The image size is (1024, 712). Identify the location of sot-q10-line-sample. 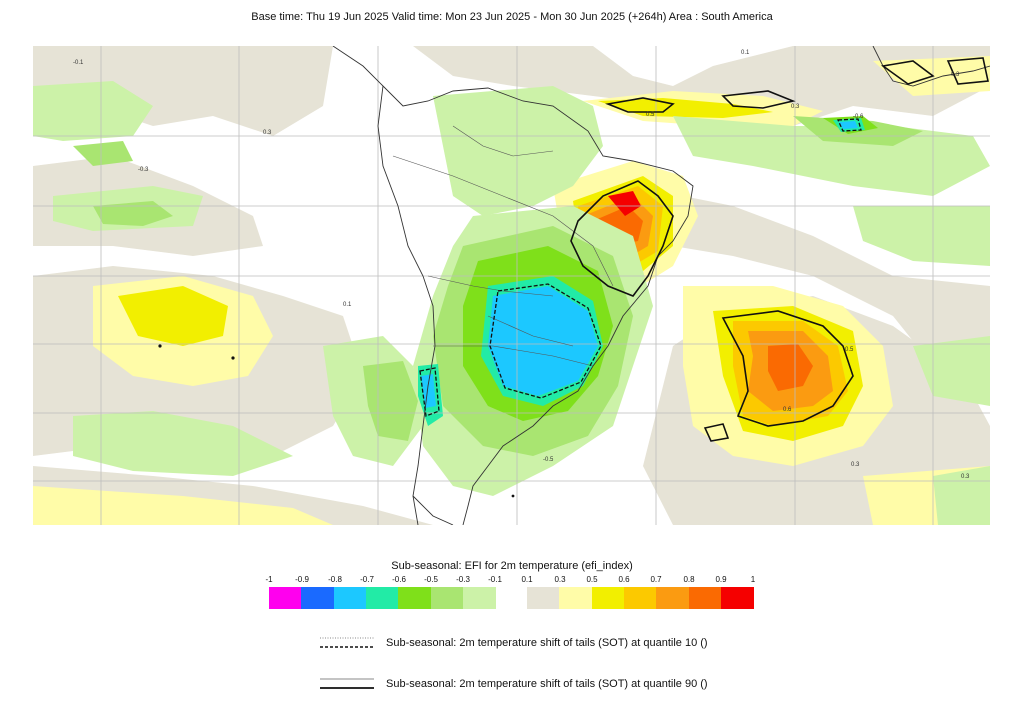
(347, 642).